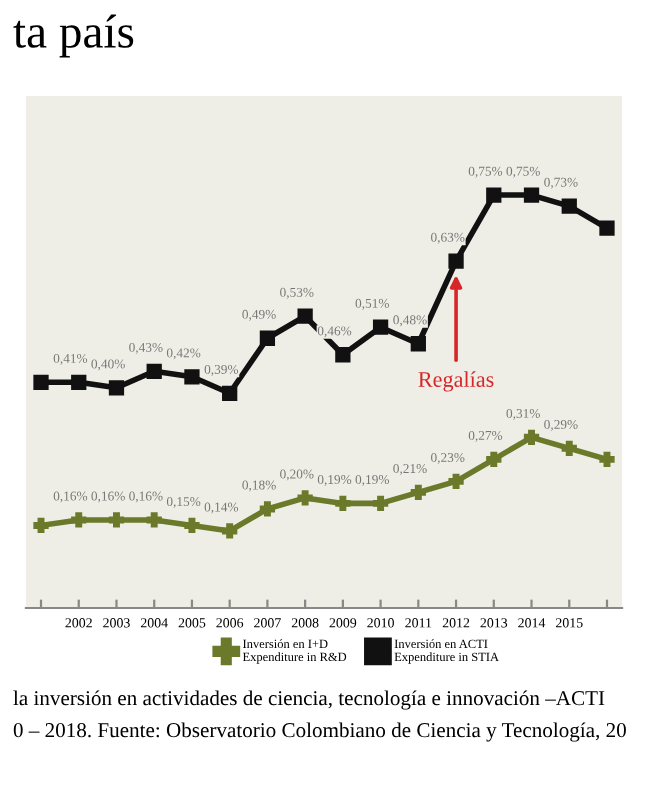 This screenshot has height=800, width=648. Describe the element at coordinates (319, 732) in the screenshot. I see `text: 0 – 2018. Fuente: Observatorio Colombiano de Ciencia y Tecnología, 20` at that location.